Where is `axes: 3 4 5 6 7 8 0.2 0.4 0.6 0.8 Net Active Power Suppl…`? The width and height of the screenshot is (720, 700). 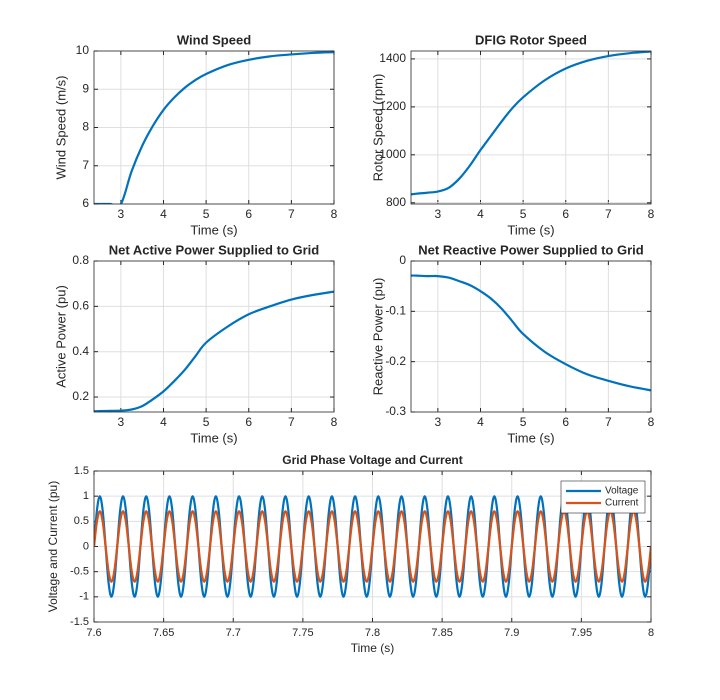 axes: 3 4 5 6 7 8 0.2 0.4 0.6 0.8 Net Active Power Suppl… is located at coordinates (195, 343).